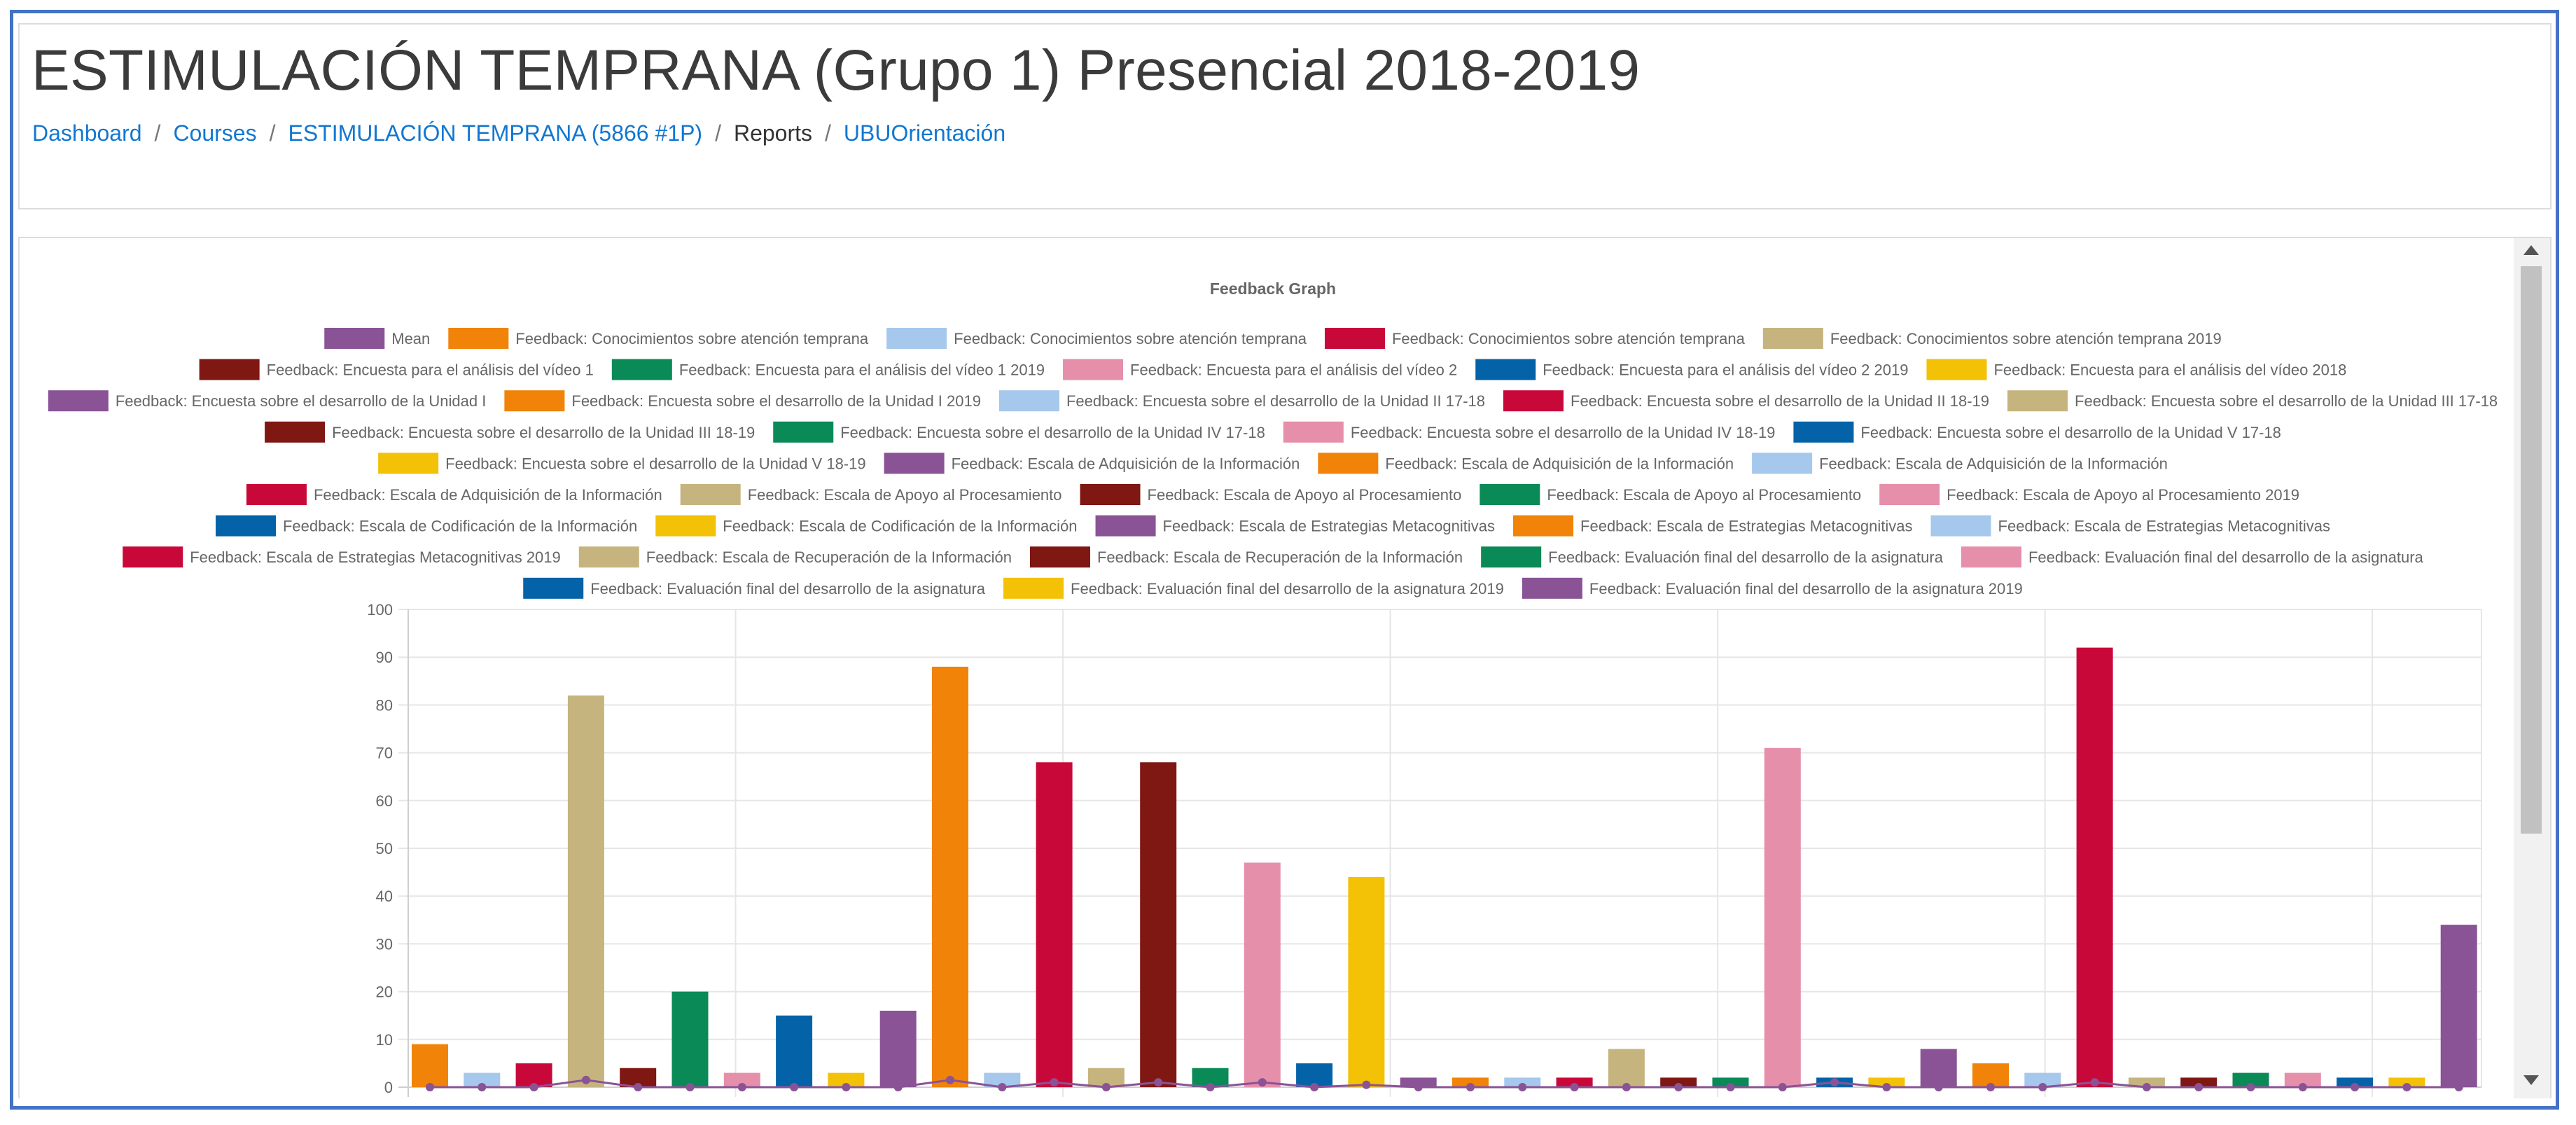 The image size is (2576, 1125). I want to click on breadcrumb-courses: Courses, so click(215, 133).